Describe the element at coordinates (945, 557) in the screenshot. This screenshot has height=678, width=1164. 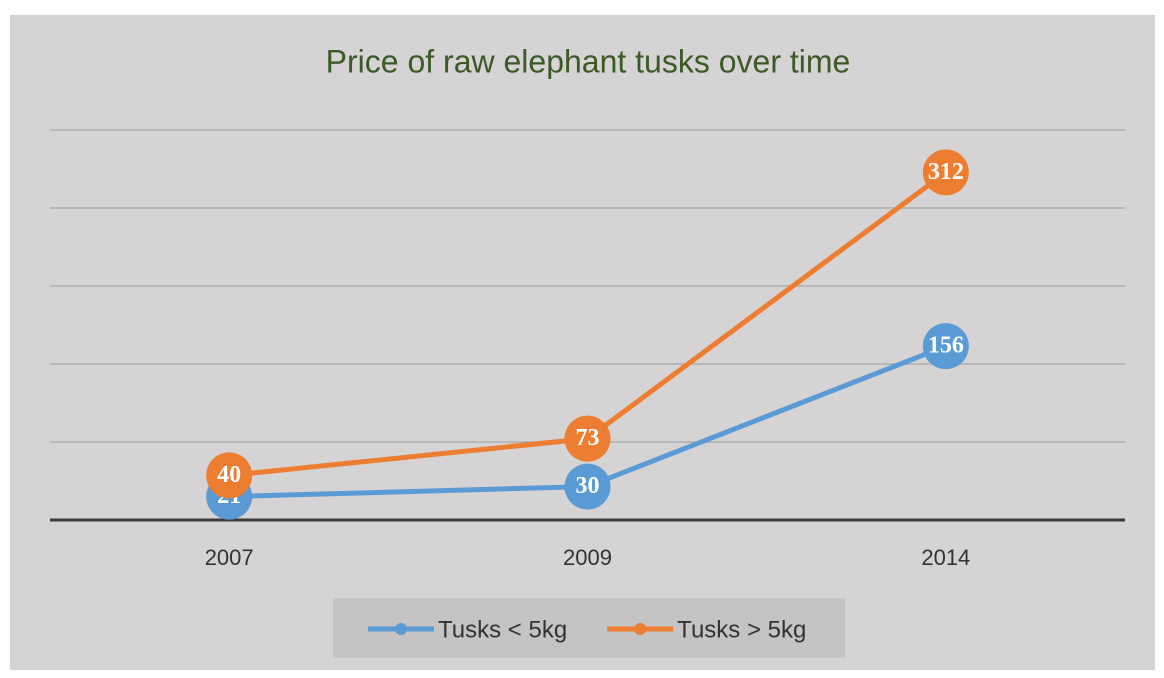
I see `x-tick-label: 2014` at that location.